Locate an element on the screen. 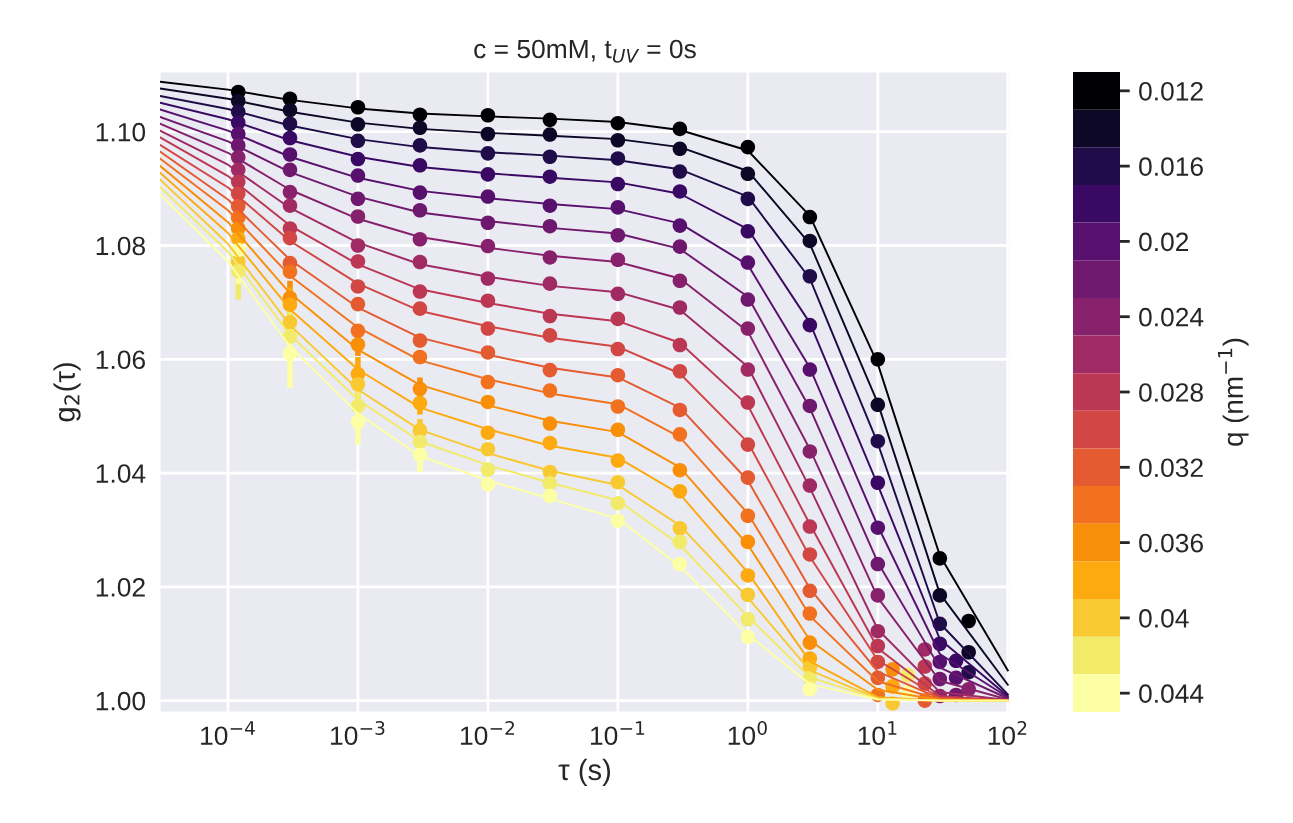  chart-title: c = 50mM, t$_{UV}$ = 0s is located at coordinates (585, 51).